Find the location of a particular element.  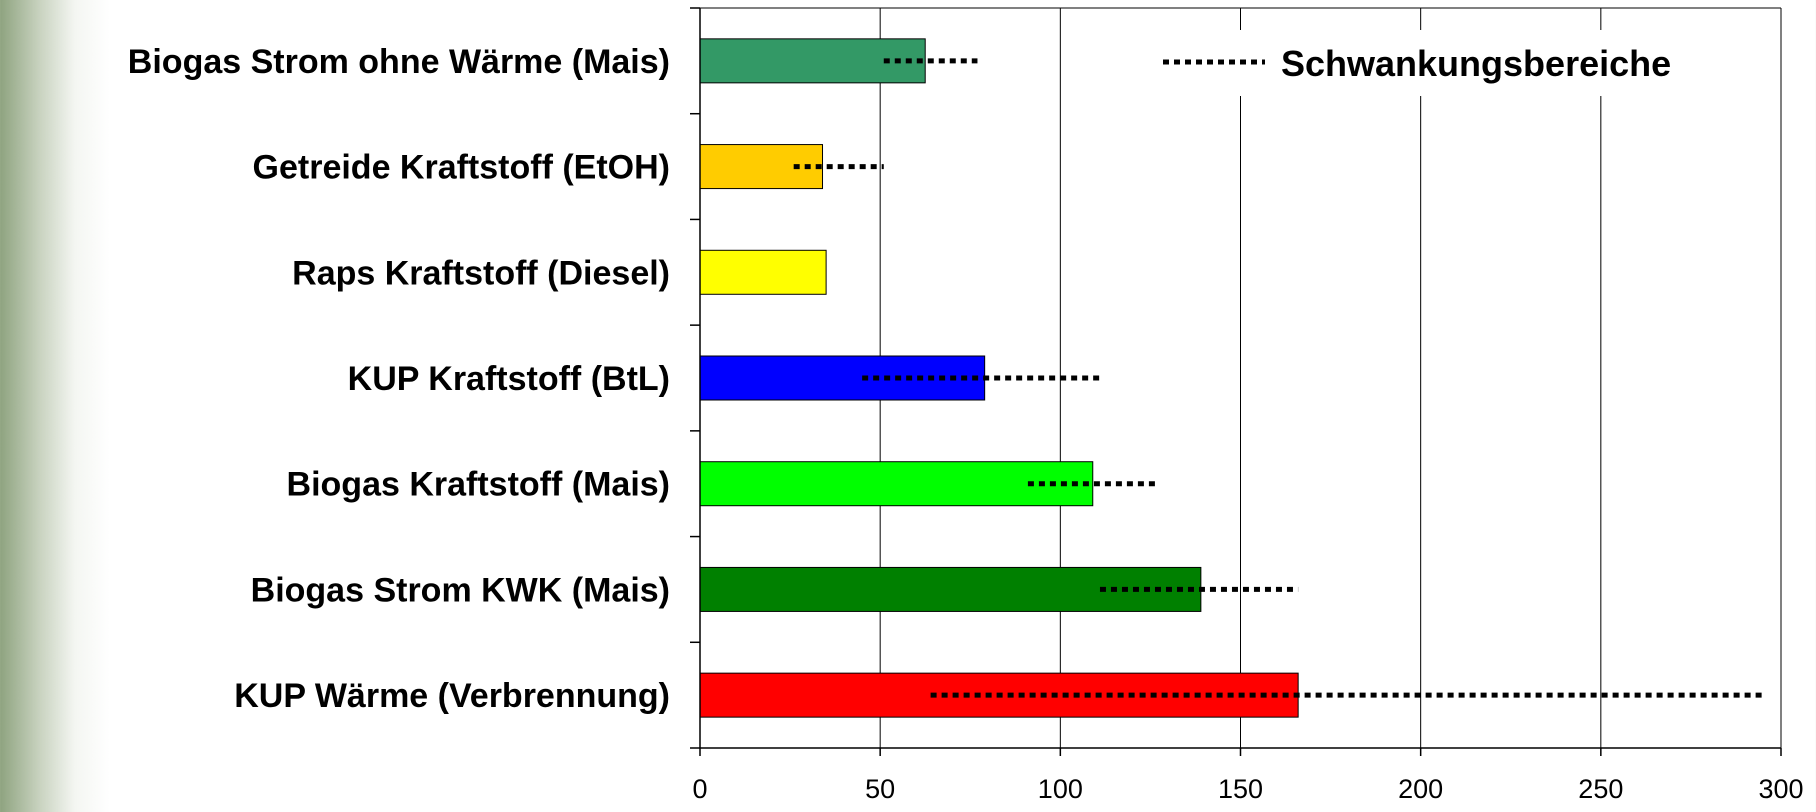

category-label: Getreide Kraftstoff (EtOH) is located at coordinates (461, 168).